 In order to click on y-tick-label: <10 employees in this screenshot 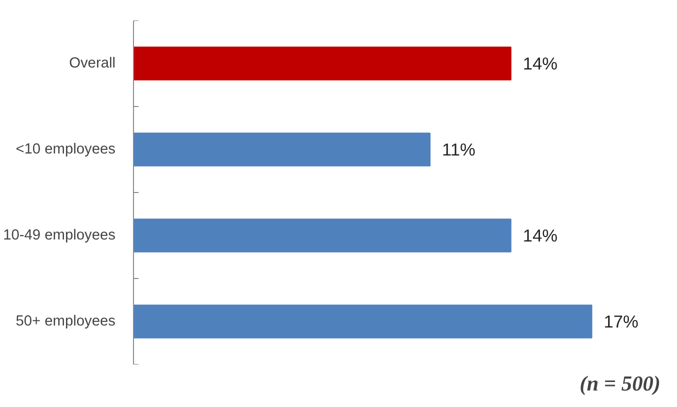, I will do `click(66, 150)`.